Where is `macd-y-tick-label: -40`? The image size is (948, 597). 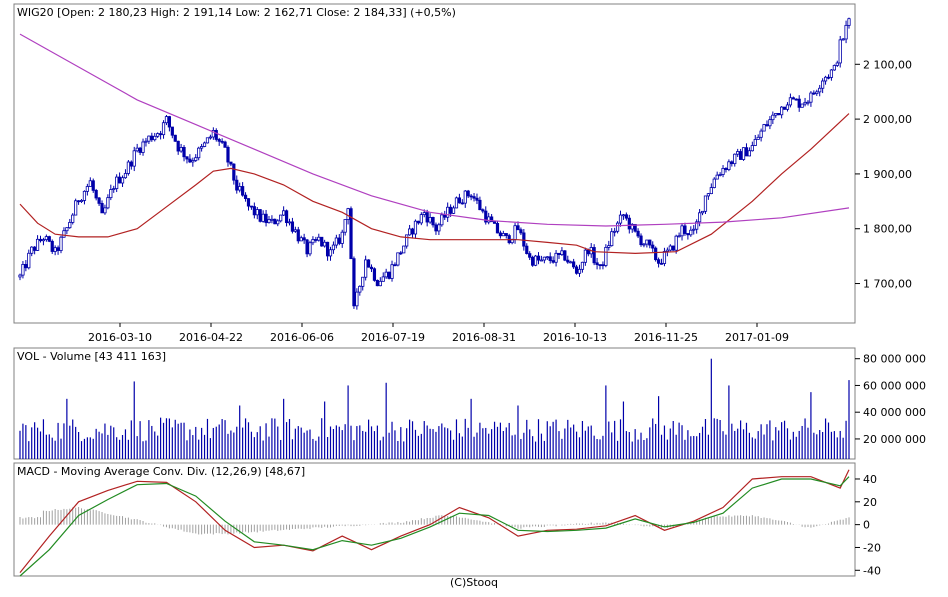 macd-y-tick-label: -40 is located at coordinates (872, 570).